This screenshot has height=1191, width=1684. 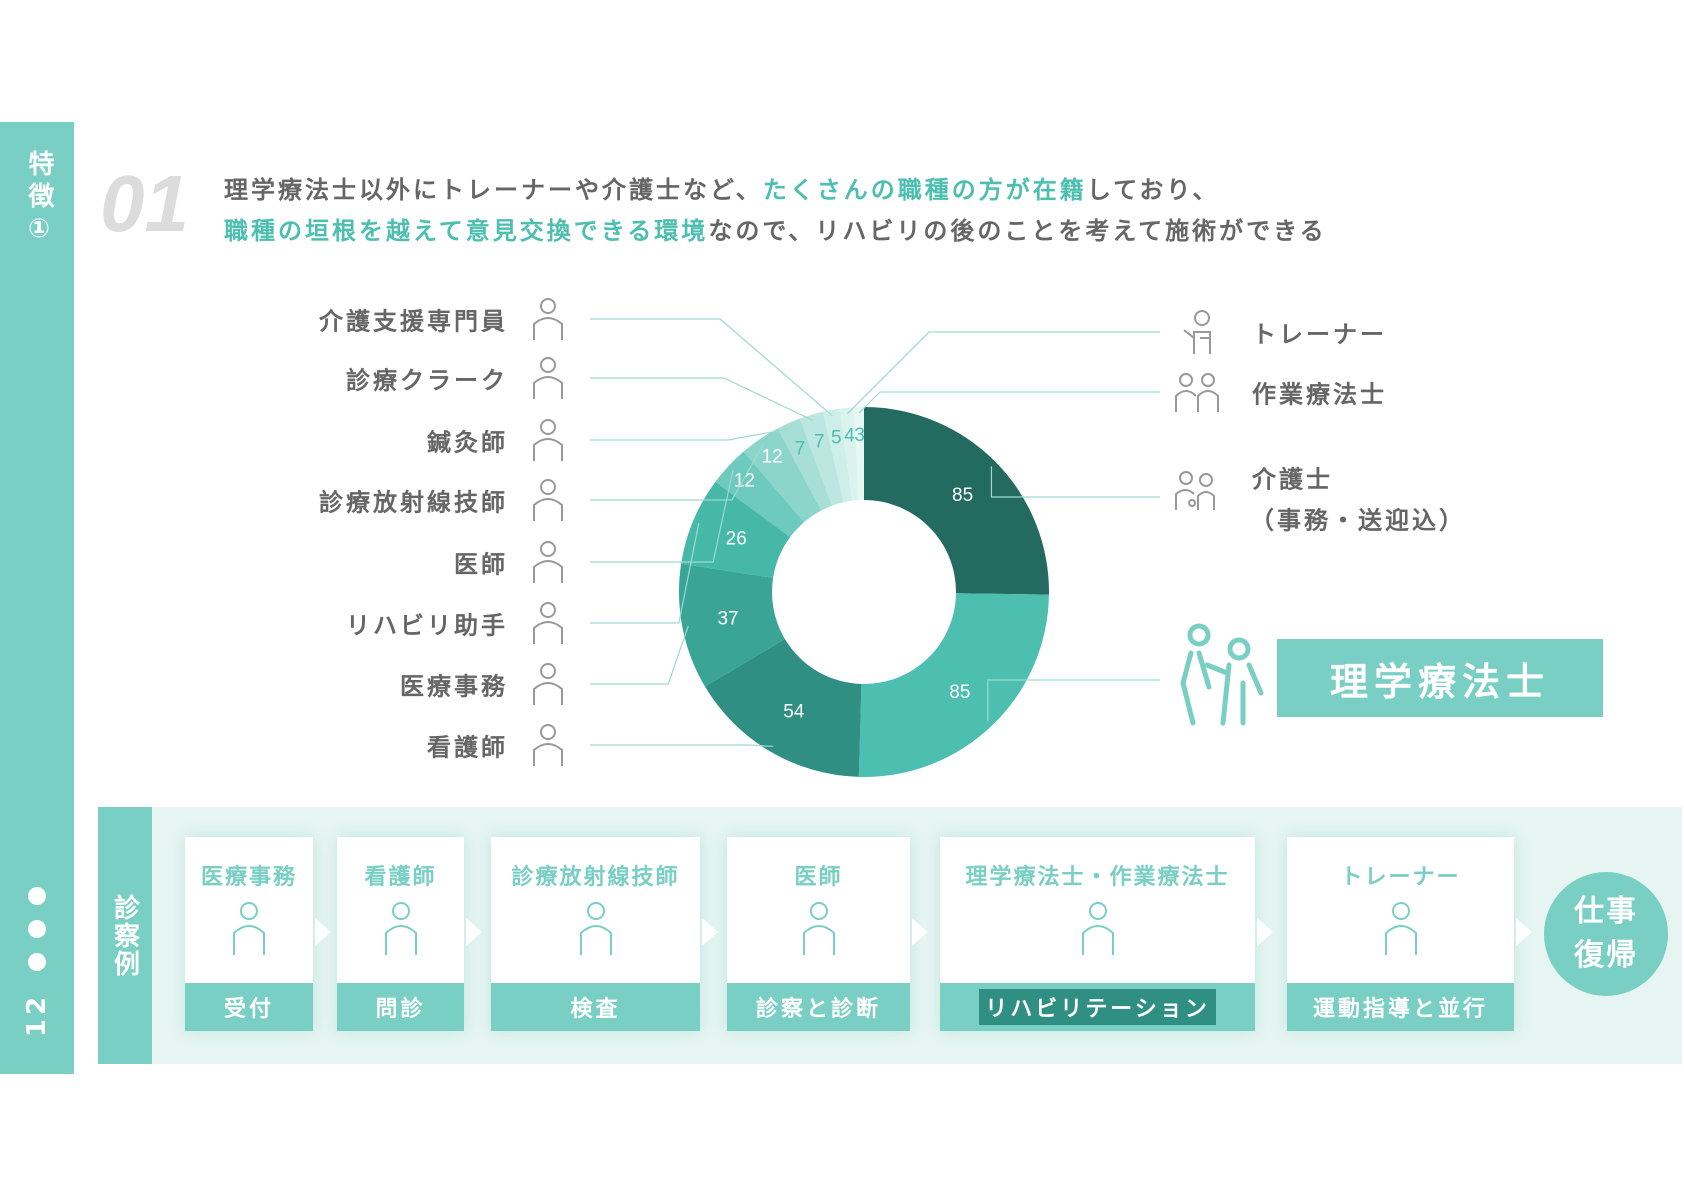 What do you see at coordinates (818, 1009) in the screenshot?
I see `flow-step-action: 診察と診断` at bounding box center [818, 1009].